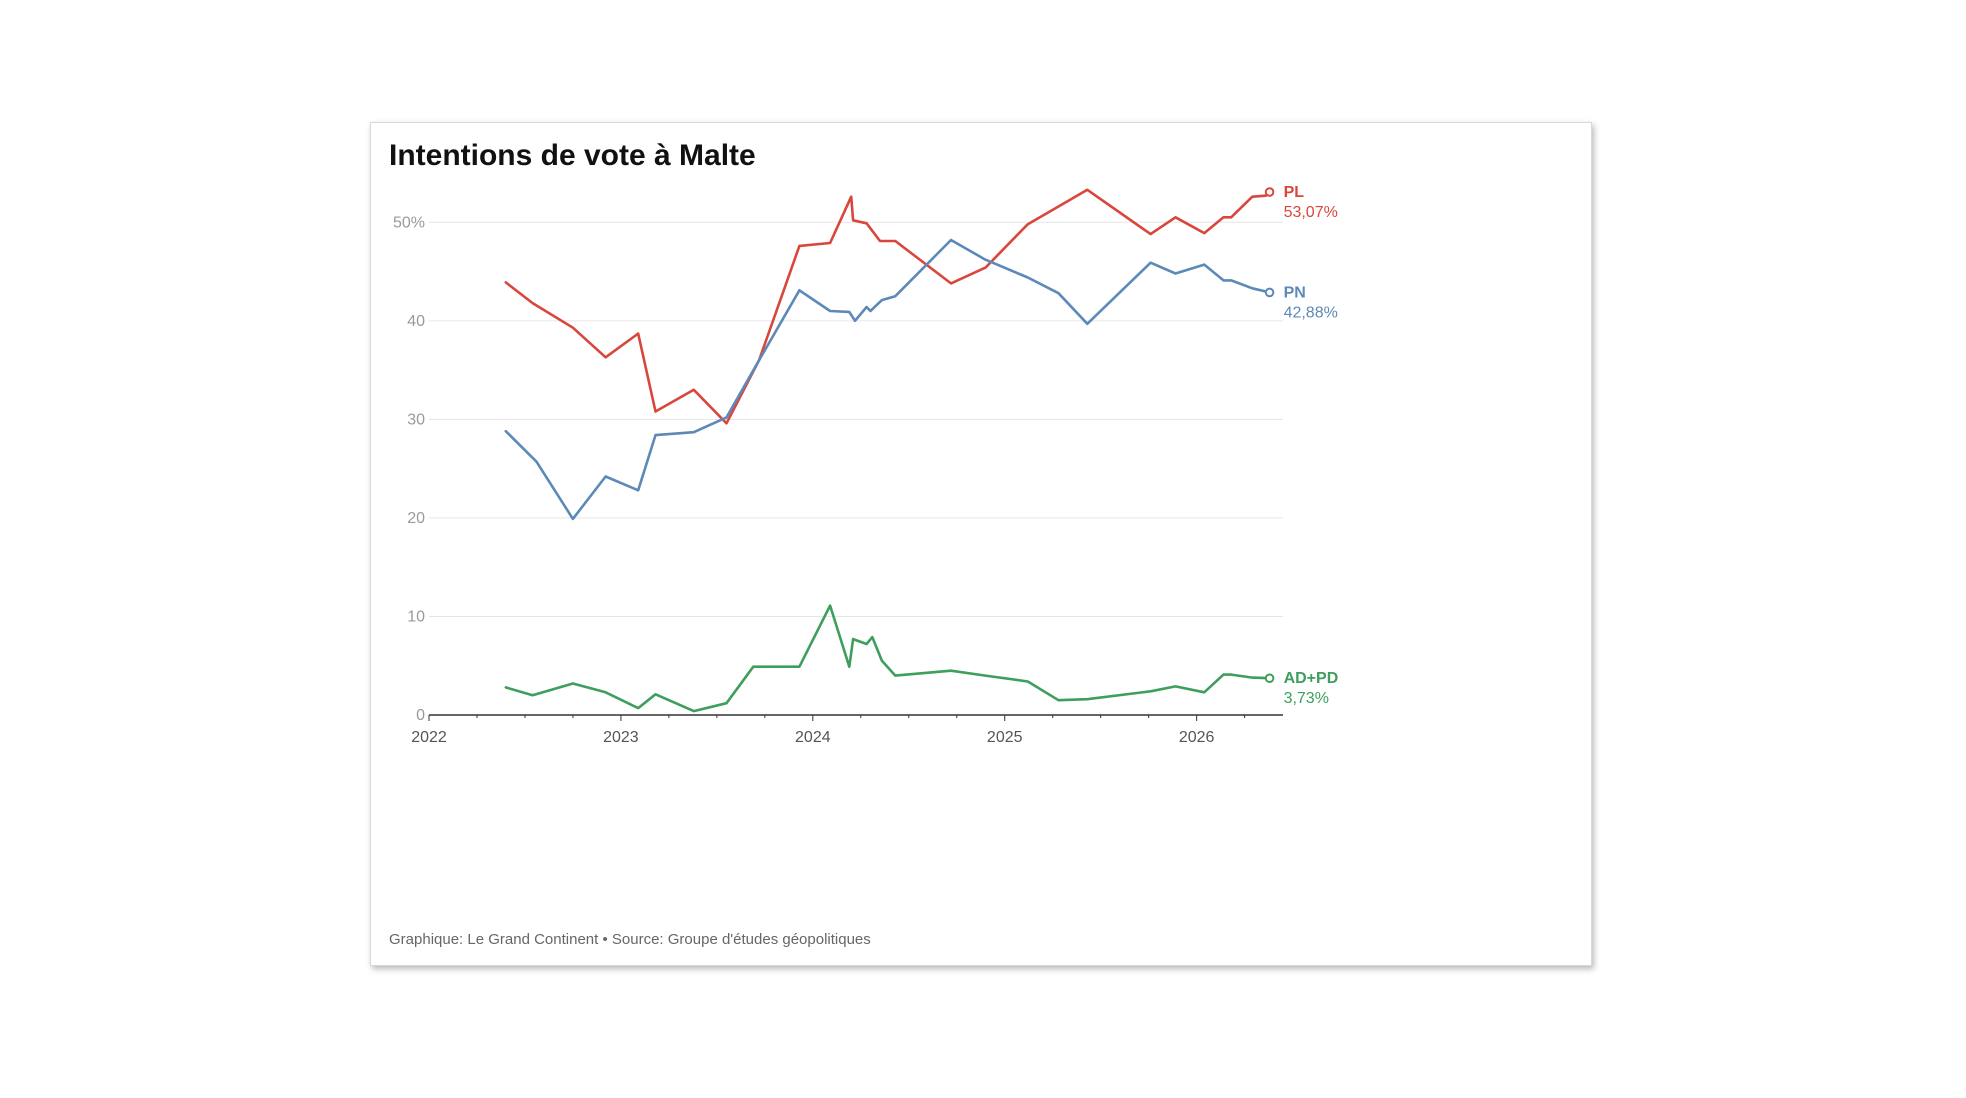  I want to click on y-tick-label: 10, so click(416, 616).